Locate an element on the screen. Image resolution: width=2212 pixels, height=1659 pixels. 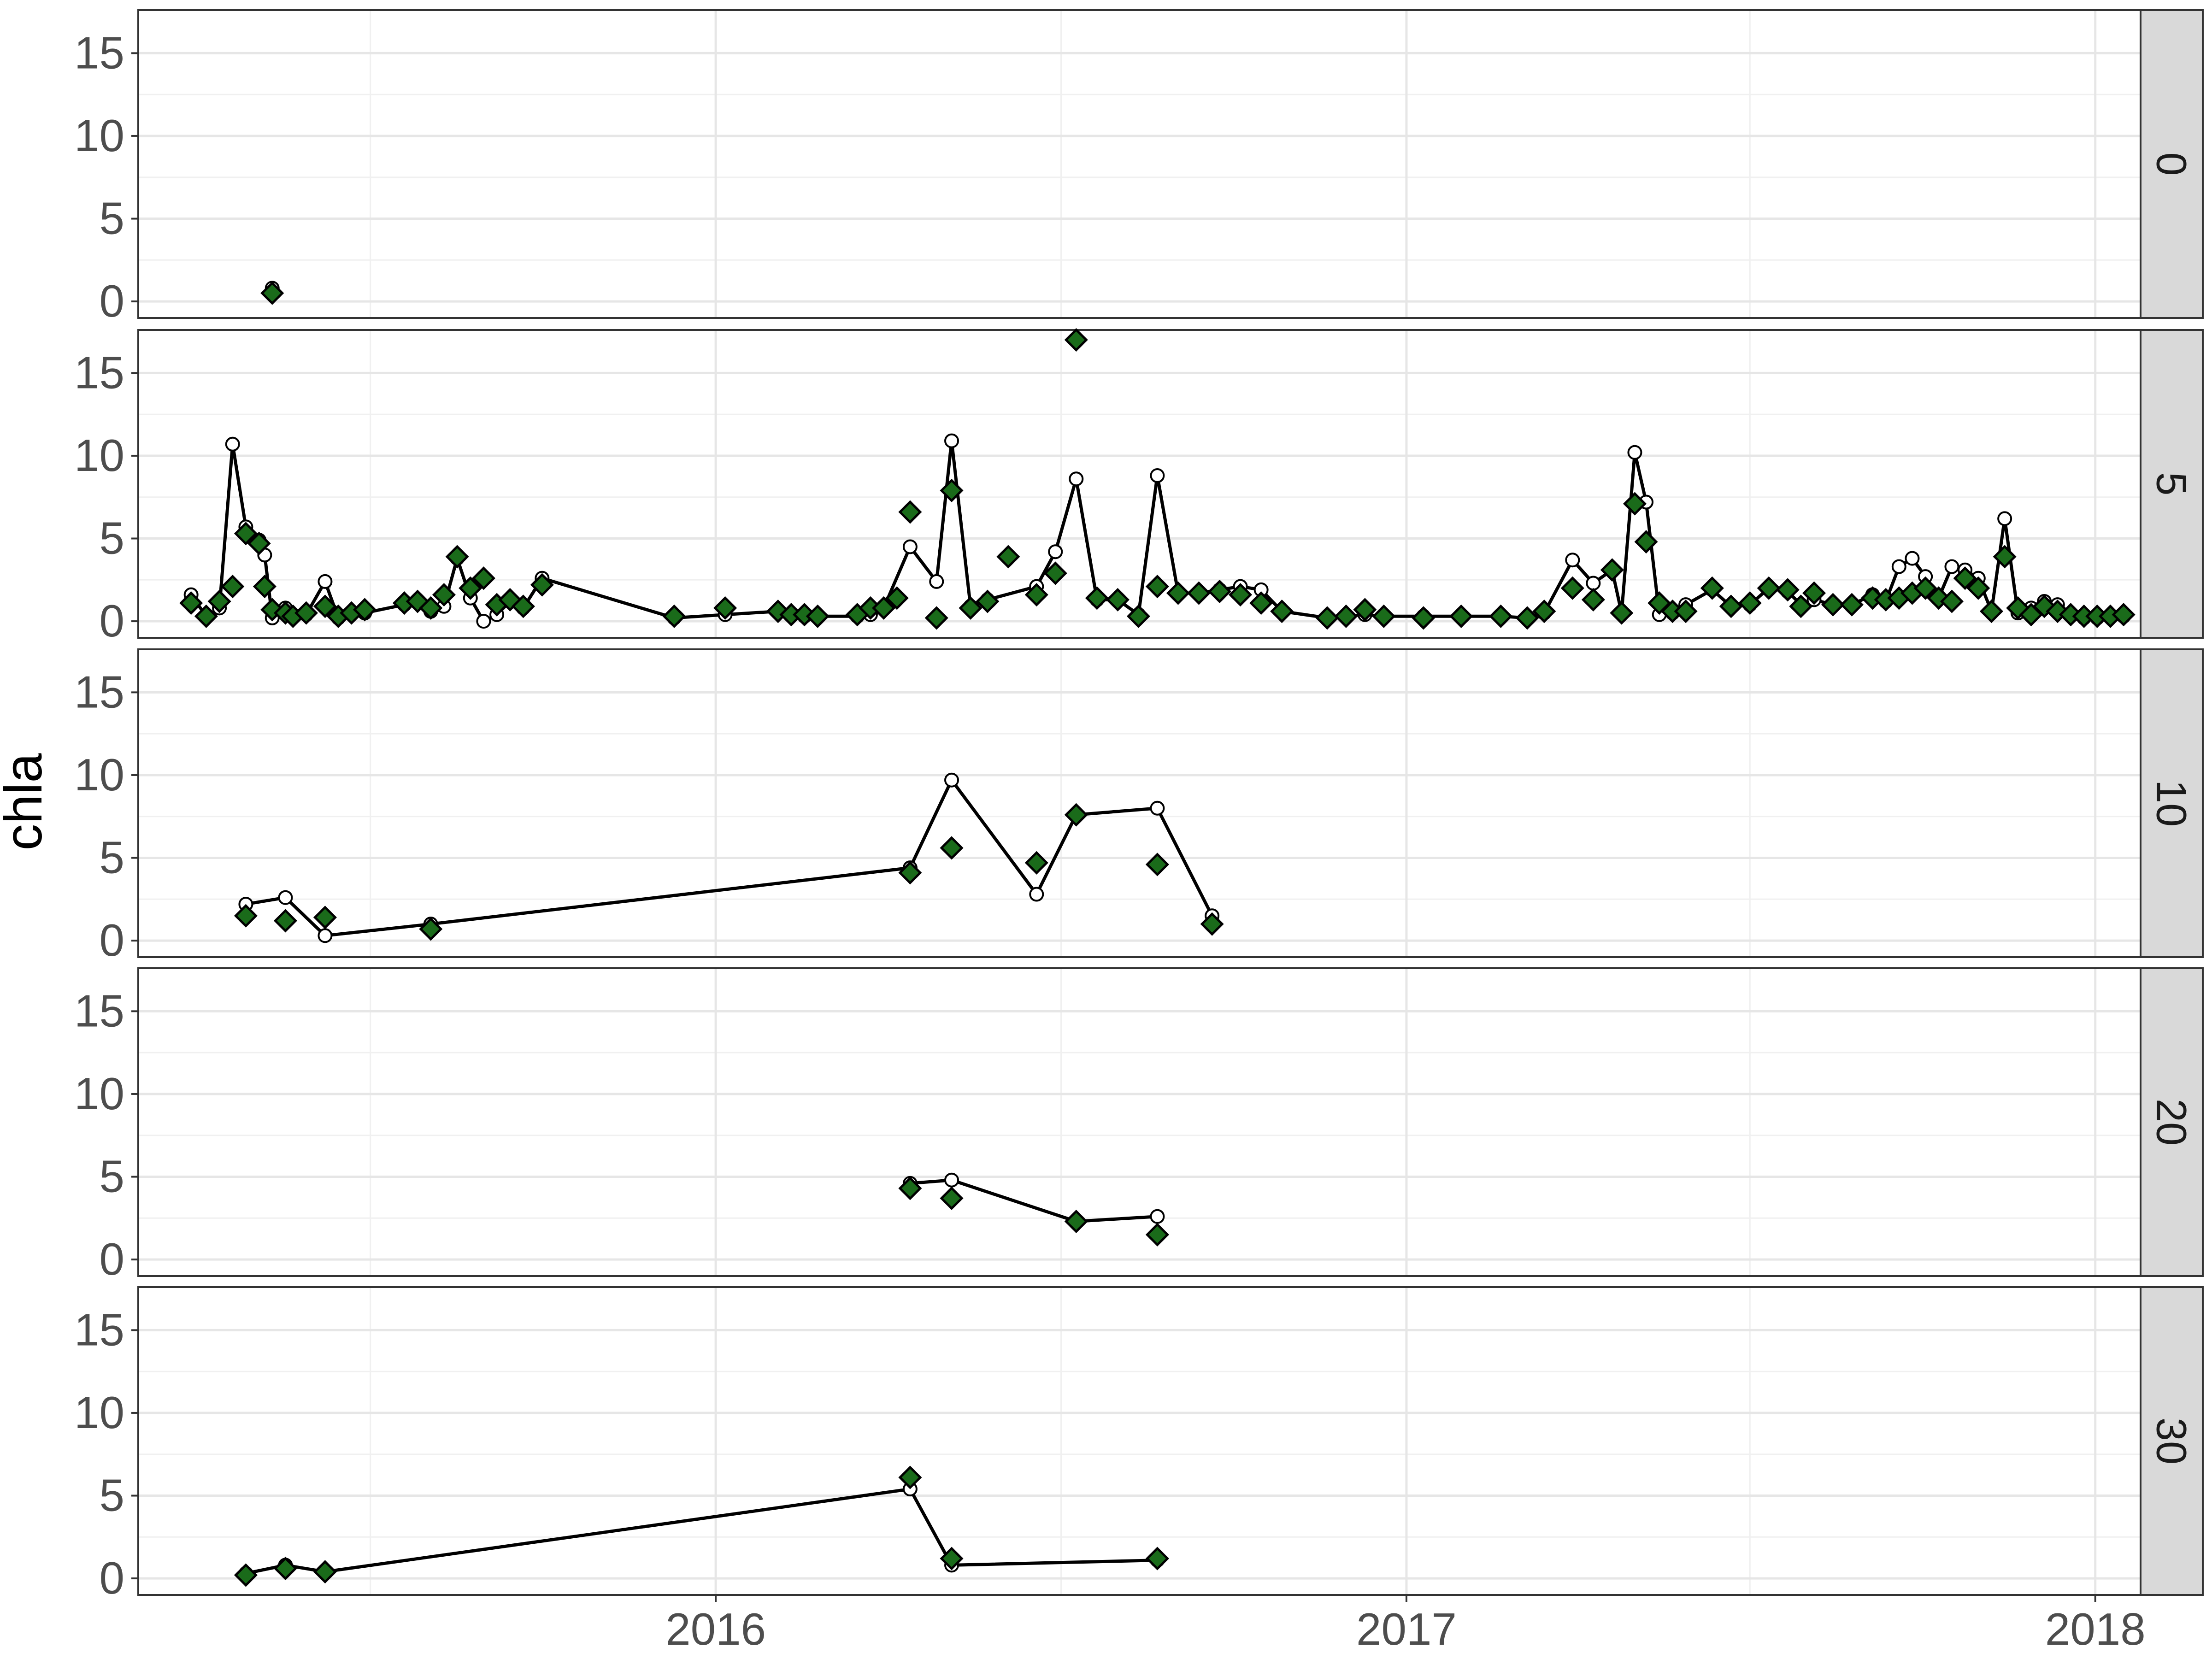
x-tick-label: 2018 is located at coordinates (2095, 1629).